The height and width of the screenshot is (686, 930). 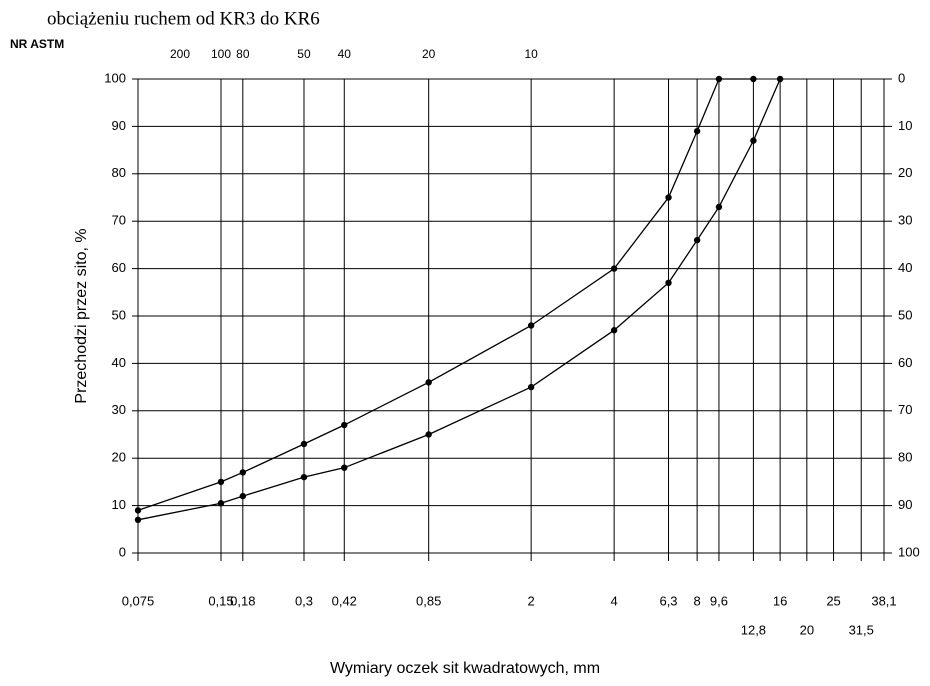 I want to click on x-tick-label: 2, so click(x=531, y=600).